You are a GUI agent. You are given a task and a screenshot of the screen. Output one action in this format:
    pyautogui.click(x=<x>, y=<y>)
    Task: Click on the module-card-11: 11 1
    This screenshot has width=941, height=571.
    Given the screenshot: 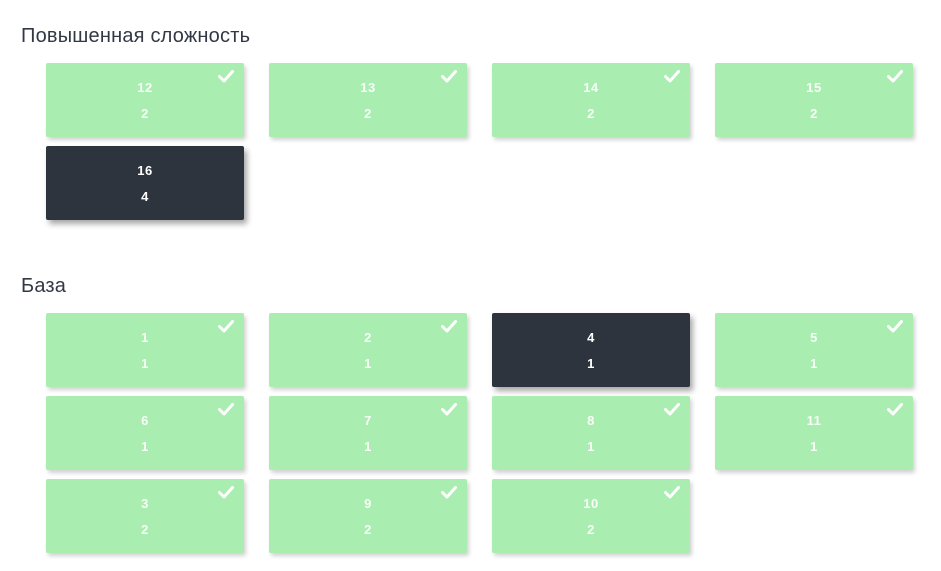 What is the action you would take?
    pyautogui.click(x=814, y=433)
    